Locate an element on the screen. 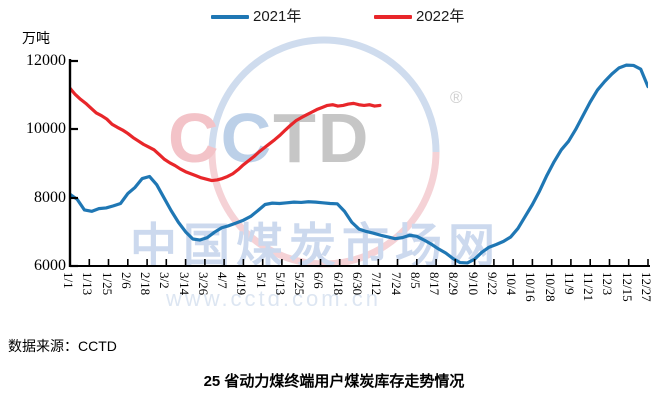 The image size is (668, 404). x-tick-label: 5/13 is located at coordinates (280, 284).